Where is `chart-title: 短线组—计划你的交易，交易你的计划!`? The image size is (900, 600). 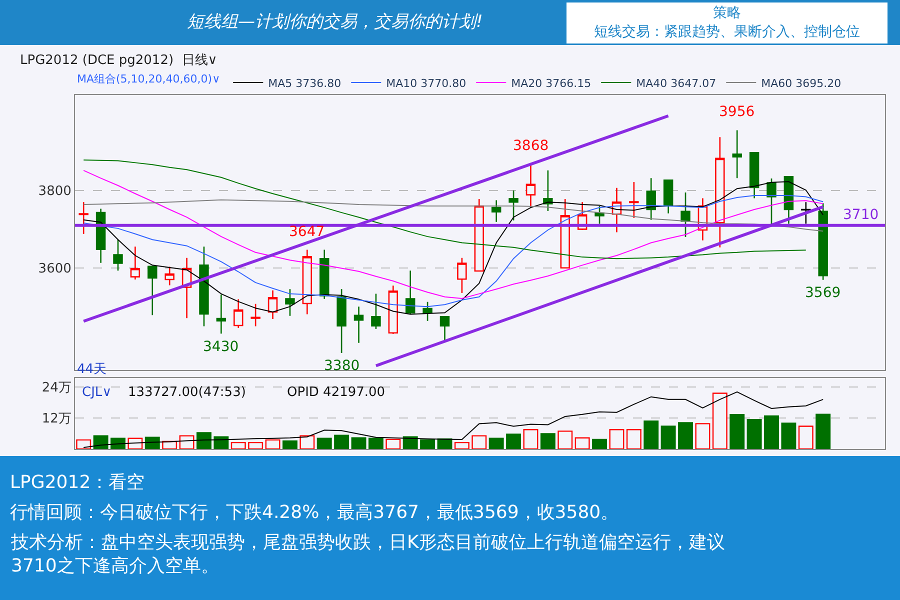
chart-title: 短线组—计划你的交易，交易你的计划! is located at coordinates (335, 22).